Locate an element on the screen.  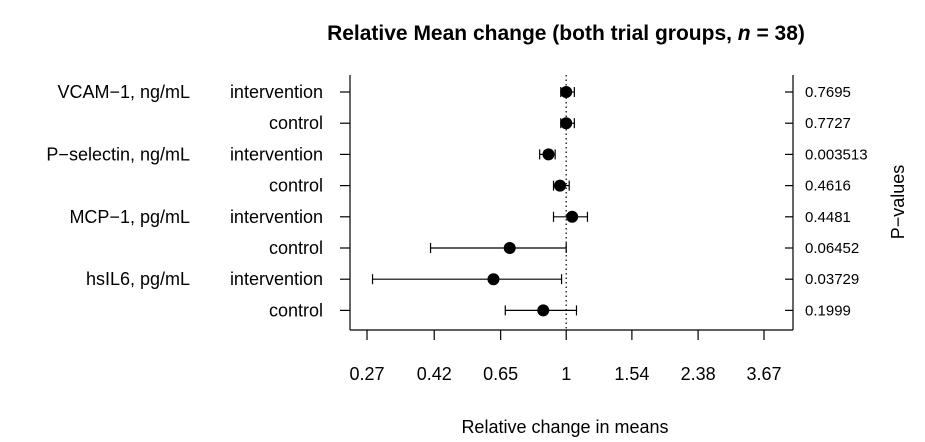
p-value-label: 0.4616 is located at coordinates (828, 186).